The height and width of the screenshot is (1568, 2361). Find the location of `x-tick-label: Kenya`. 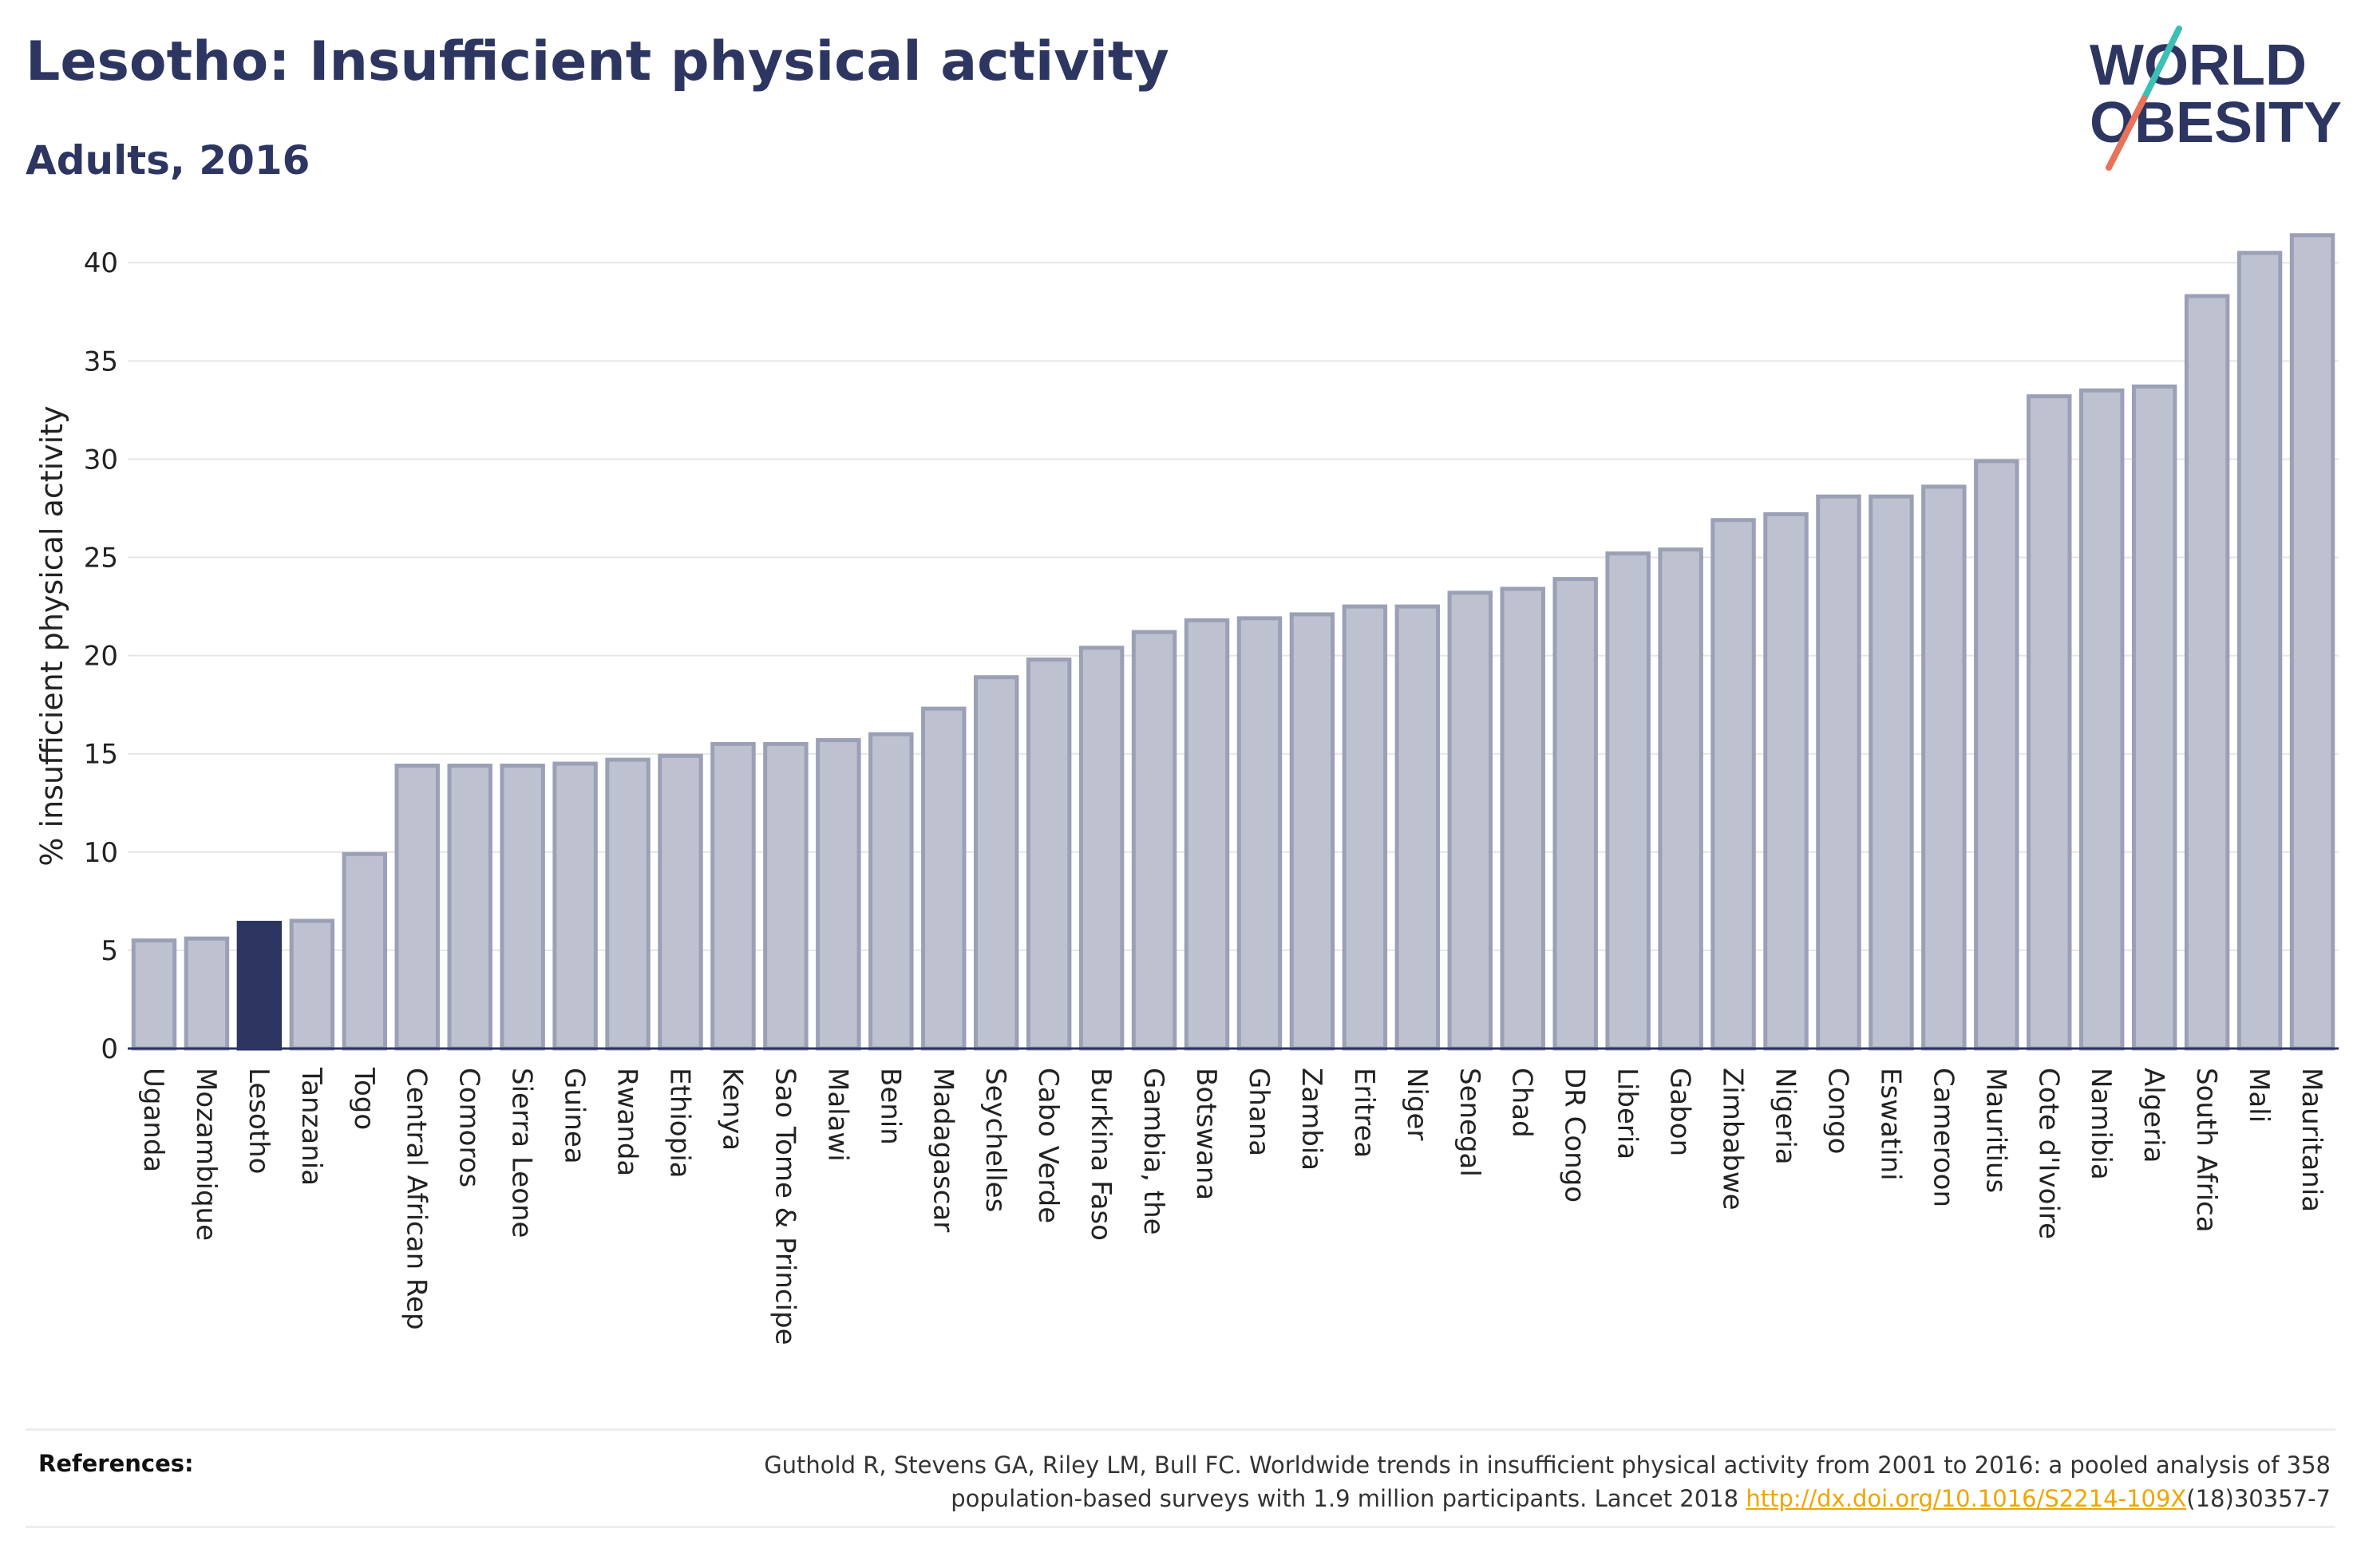

x-tick-label: Kenya is located at coordinates (732, 1109).